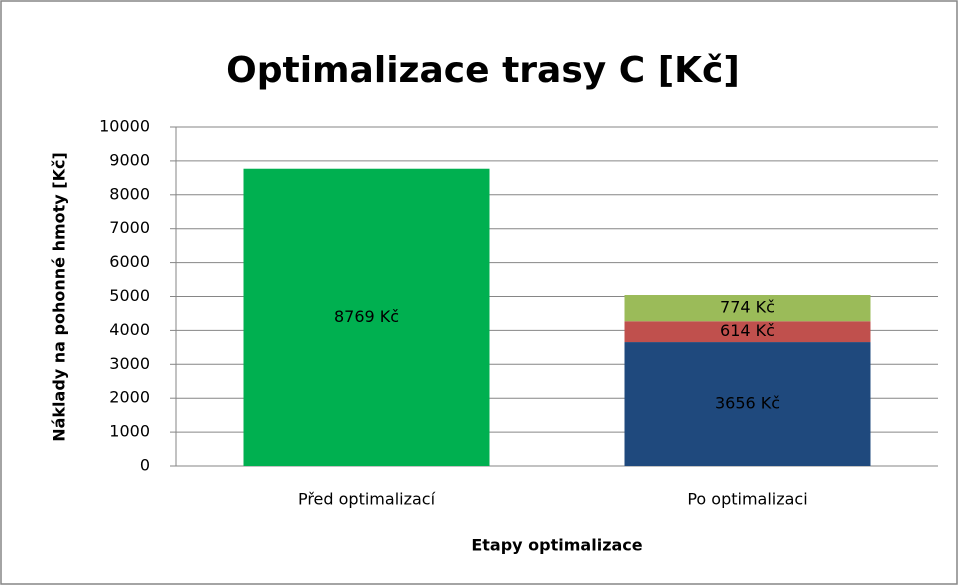 This screenshot has height=585, width=958. What do you see at coordinates (145, 465) in the screenshot?
I see `y-tick-label: 0` at bounding box center [145, 465].